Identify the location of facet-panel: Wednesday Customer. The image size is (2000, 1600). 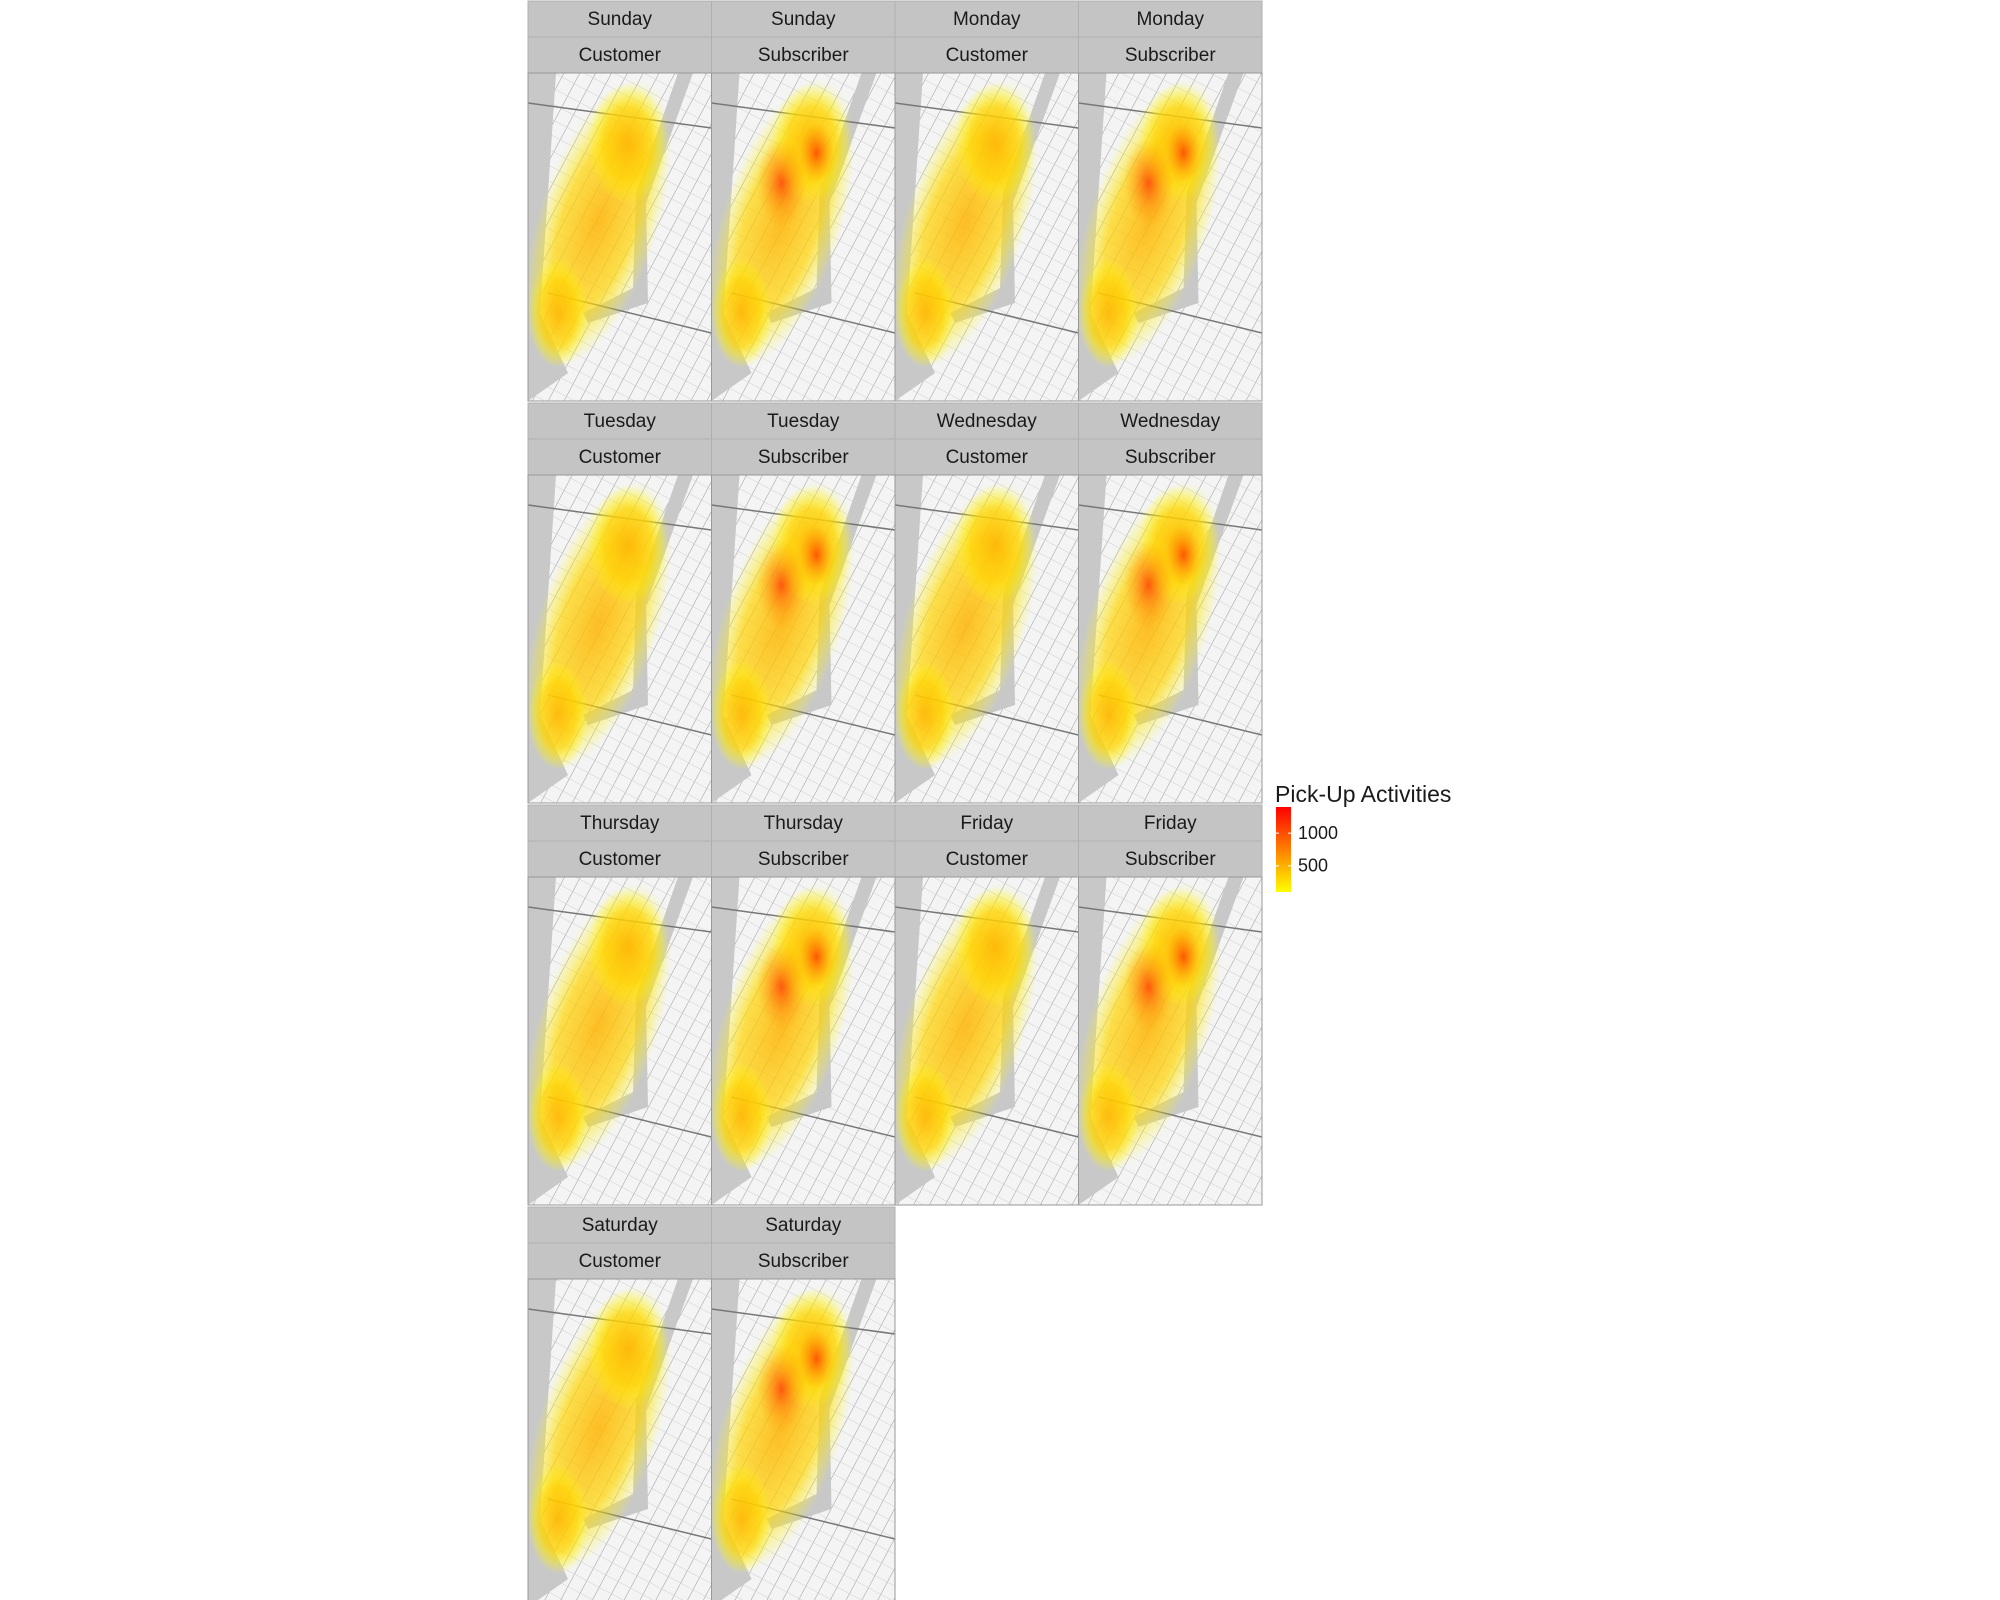
(986, 603).